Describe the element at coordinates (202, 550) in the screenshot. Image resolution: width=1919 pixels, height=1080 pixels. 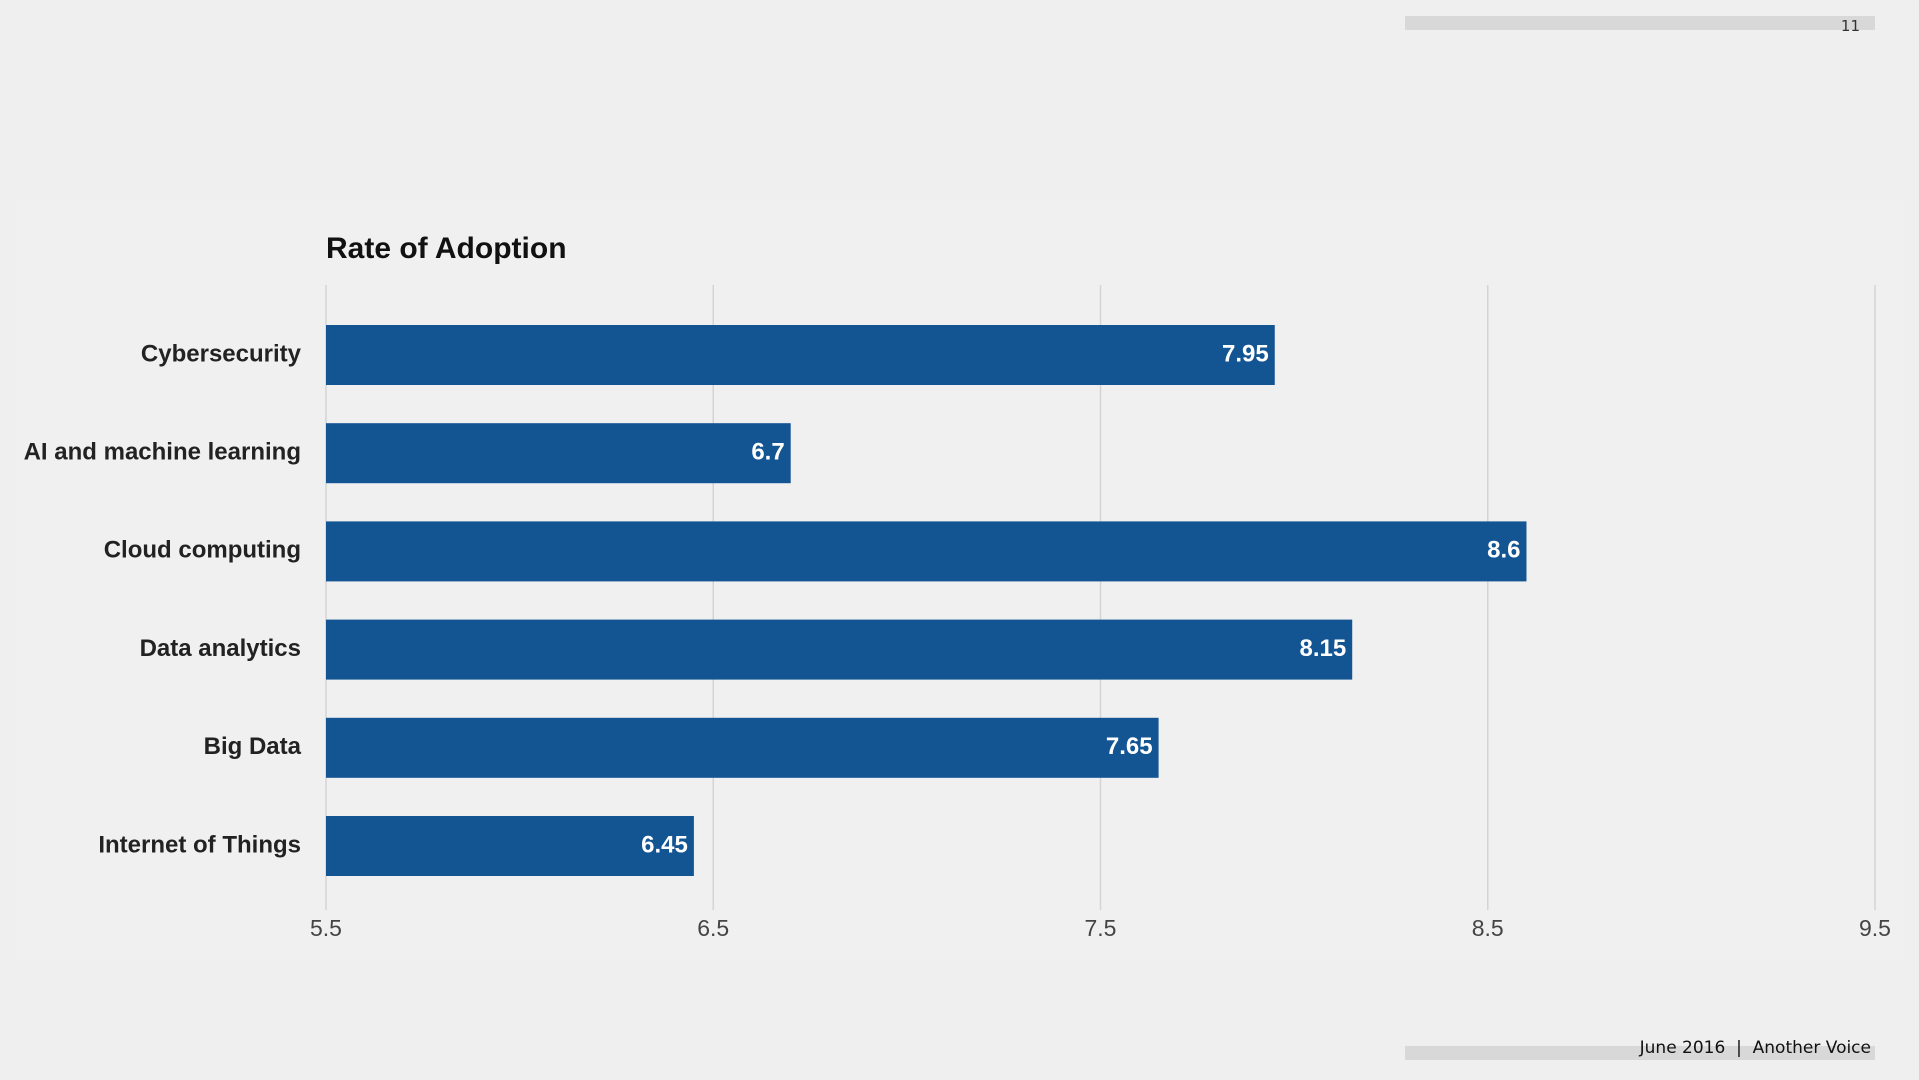
I see `category-label: Cloud computing` at that location.